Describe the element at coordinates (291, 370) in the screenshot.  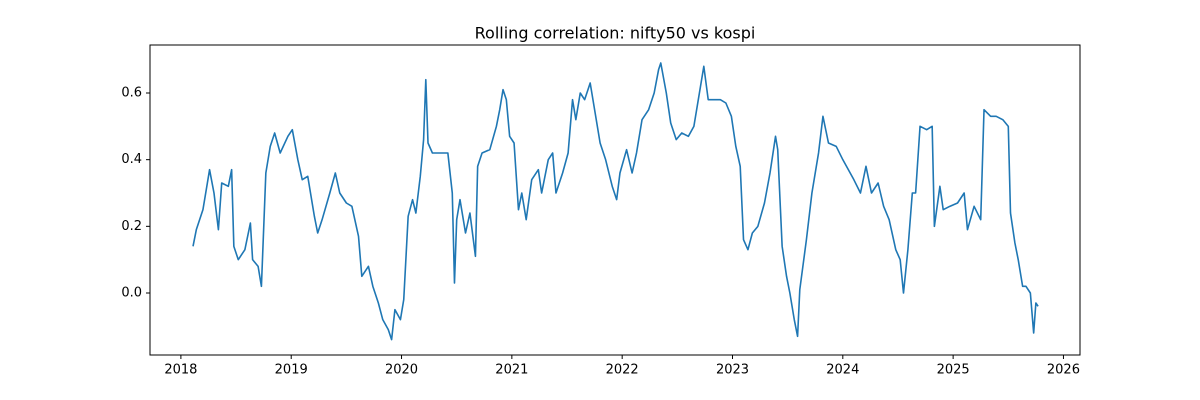
I see `x-tick-label: 2019` at that location.